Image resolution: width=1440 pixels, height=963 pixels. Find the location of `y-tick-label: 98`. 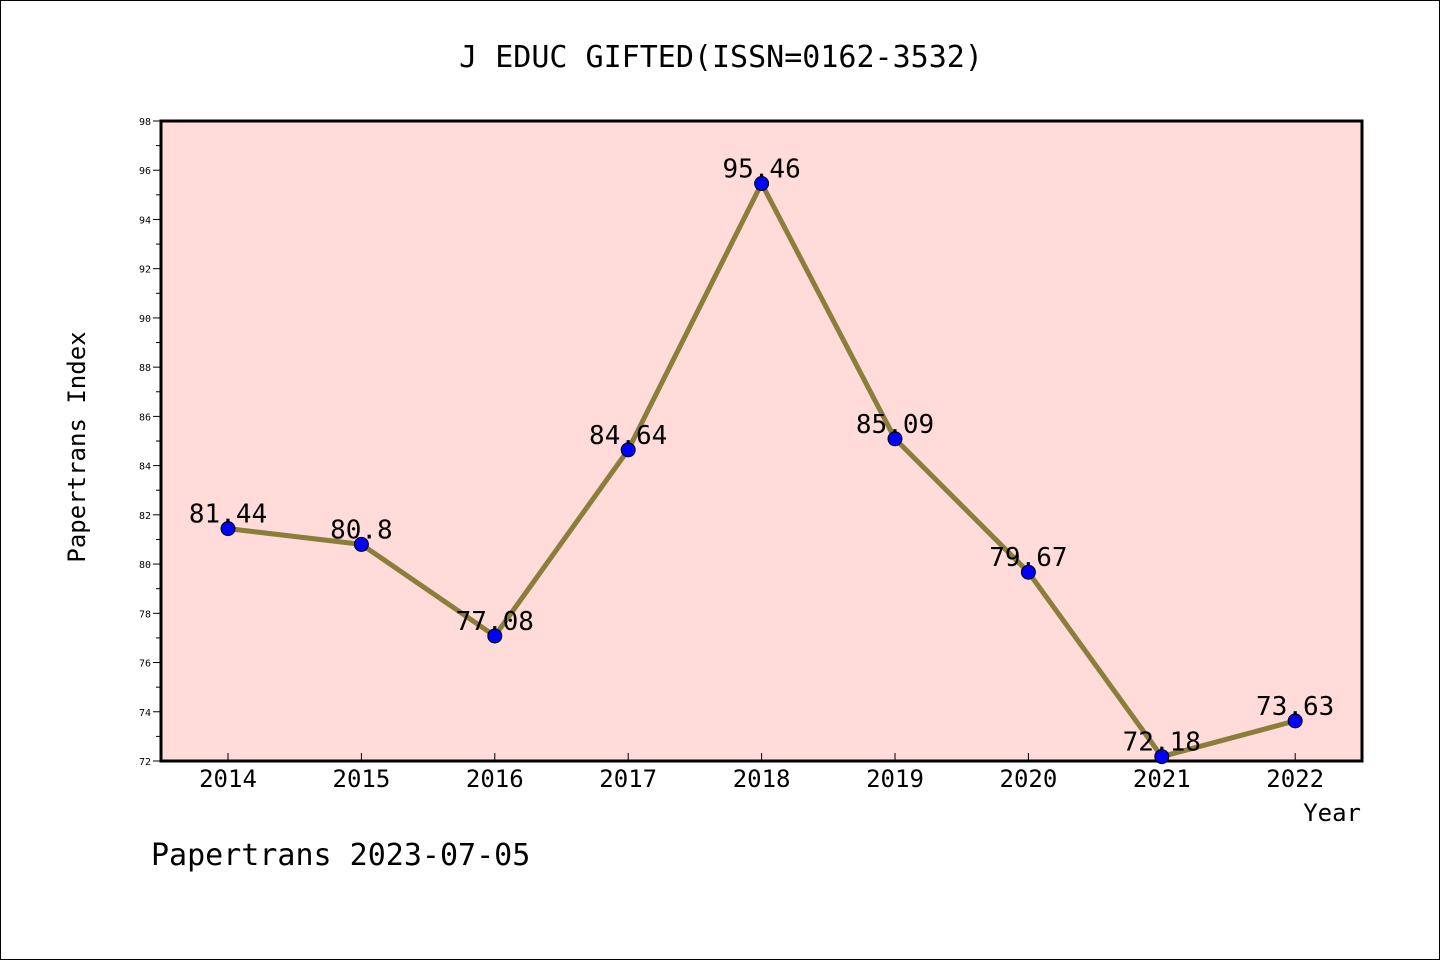

y-tick-label: 98 is located at coordinates (145, 122).